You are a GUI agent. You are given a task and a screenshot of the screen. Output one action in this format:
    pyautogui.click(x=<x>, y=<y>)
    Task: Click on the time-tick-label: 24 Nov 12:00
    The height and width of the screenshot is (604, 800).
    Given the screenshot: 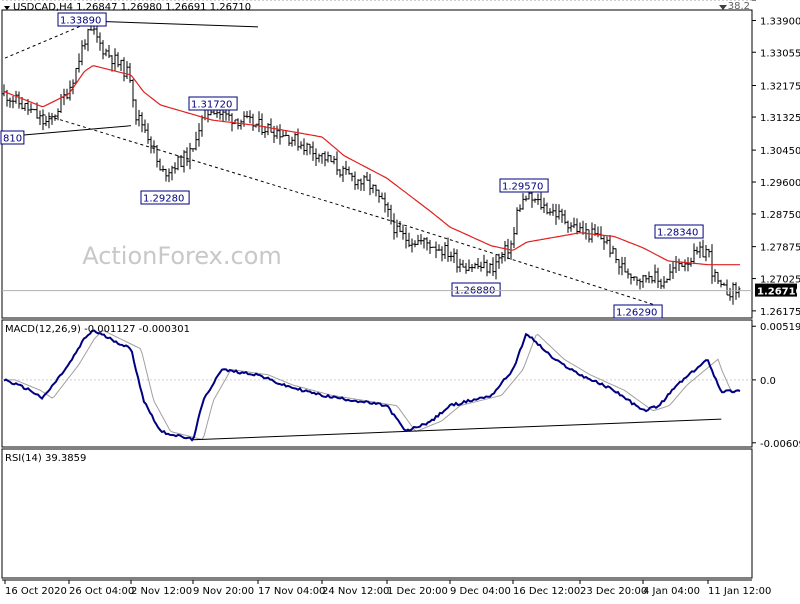 What is the action you would take?
    pyautogui.click(x=355, y=591)
    